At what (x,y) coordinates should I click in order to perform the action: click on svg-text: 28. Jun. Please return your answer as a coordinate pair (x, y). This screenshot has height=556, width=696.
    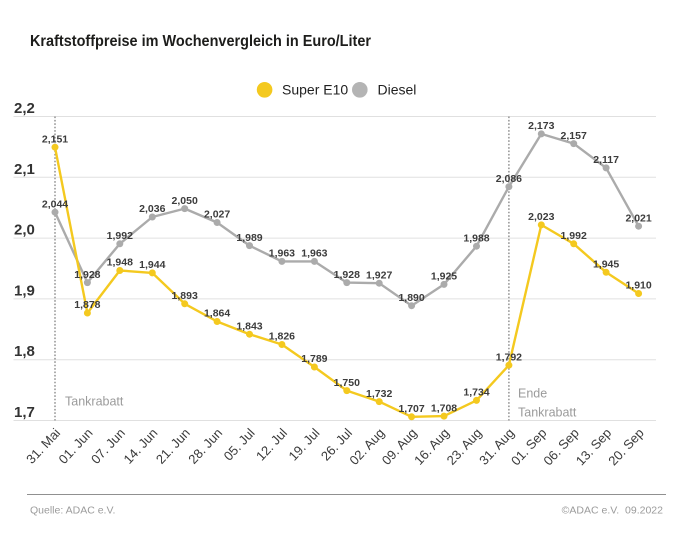
    Looking at the image, I should click on (205, 445).